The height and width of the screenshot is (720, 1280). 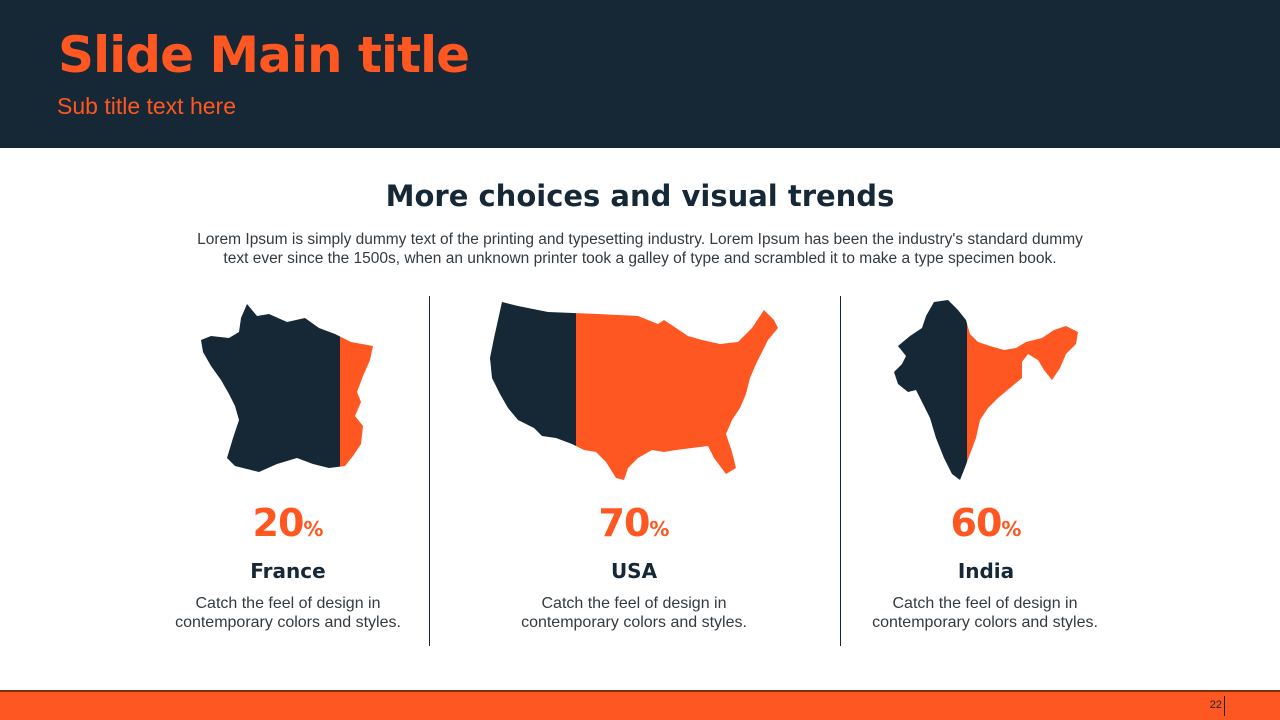 What do you see at coordinates (677, 391) in the screenshot?
I see `usa-map-orange-part` at bounding box center [677, 391].